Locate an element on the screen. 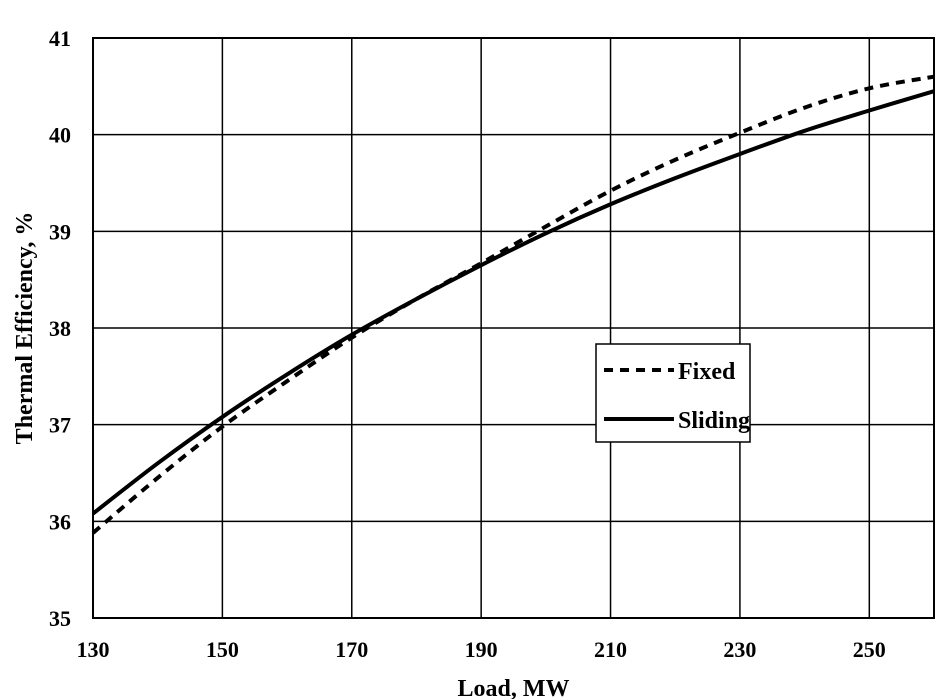 This screenshot has width=946, height=699. legend-box is located at coordinates (673, 393).